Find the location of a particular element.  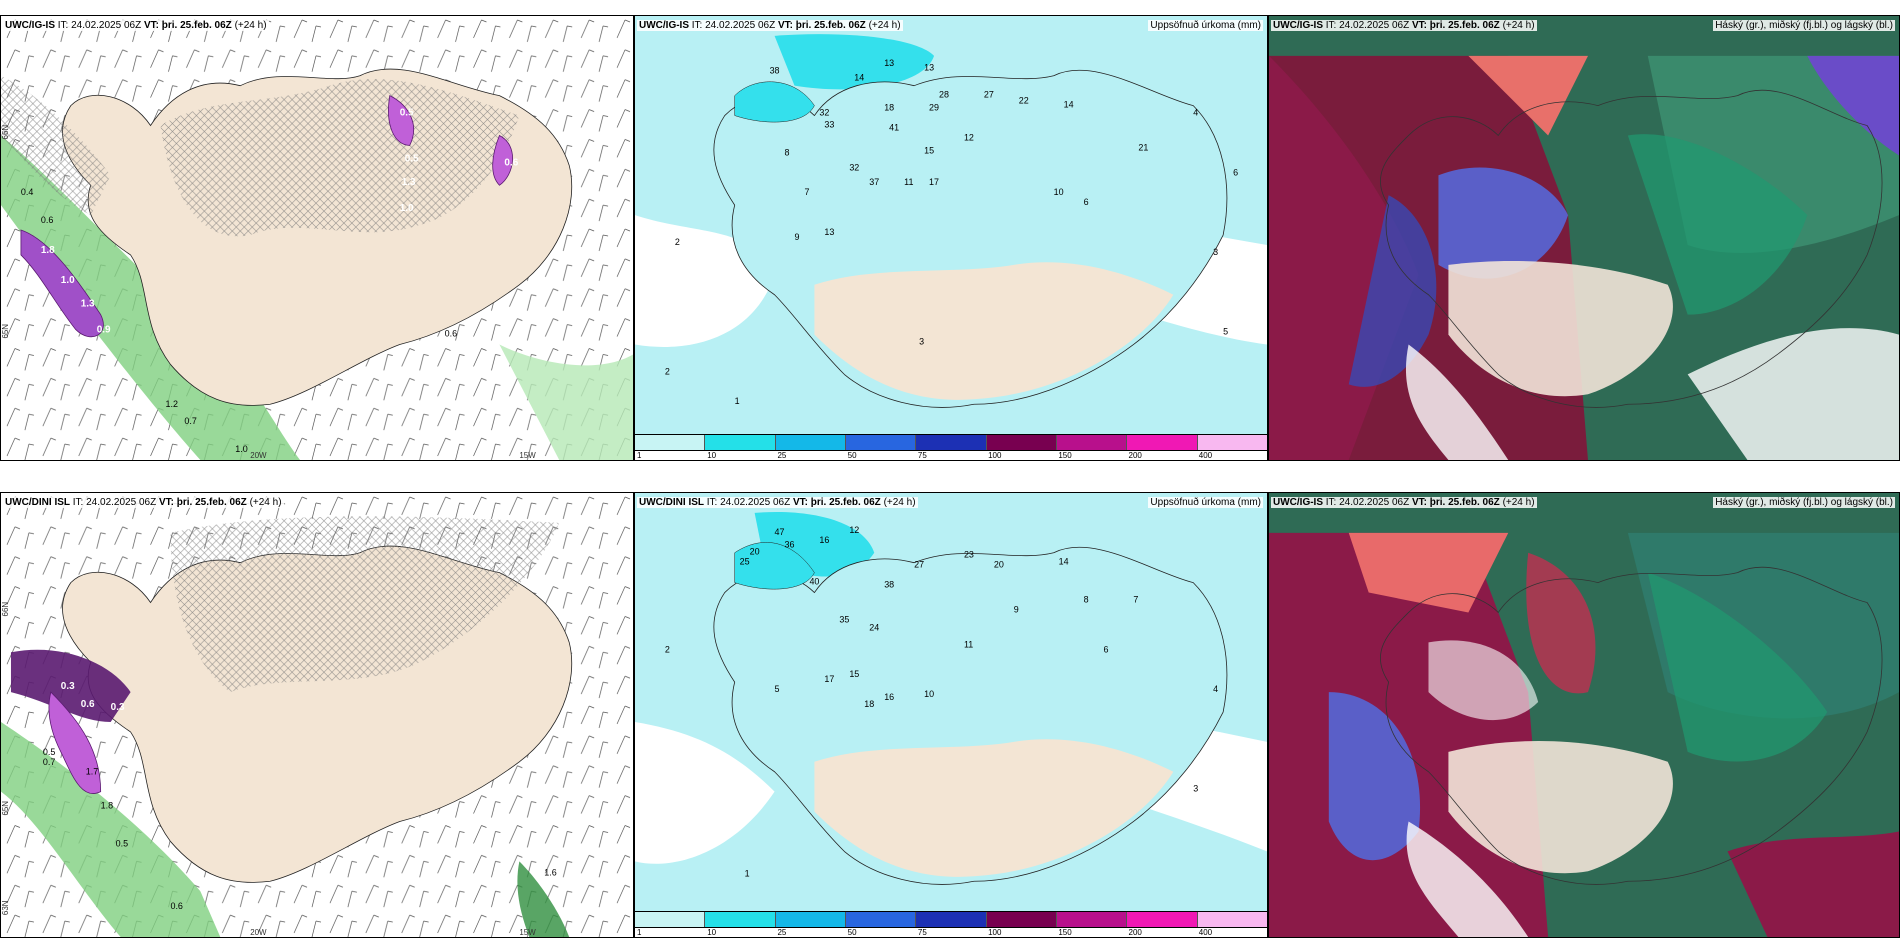

legend-tick: 75 is located at coordinates (922, 455).